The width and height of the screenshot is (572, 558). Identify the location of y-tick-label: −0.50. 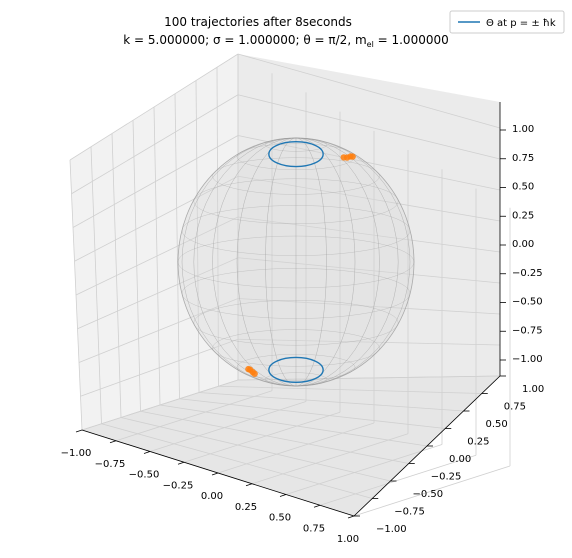
(428, 494).